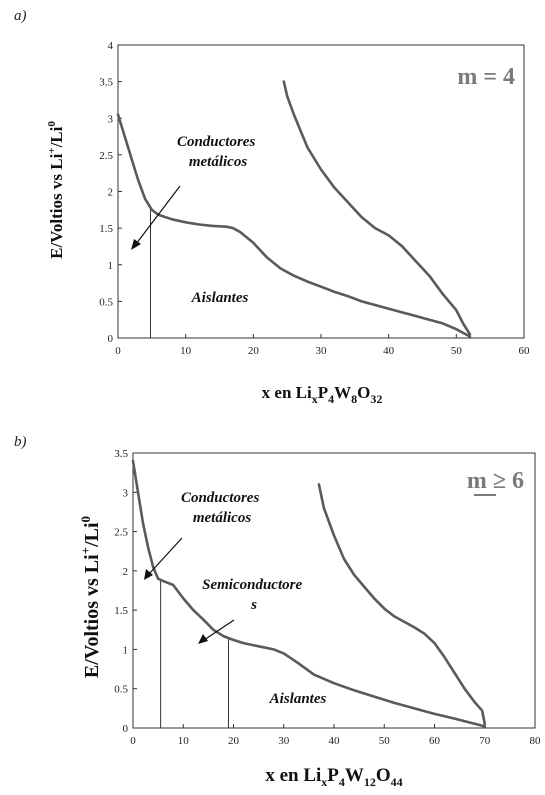  I want to click on panel-a-xtick-label: 50, so click(457, 351).